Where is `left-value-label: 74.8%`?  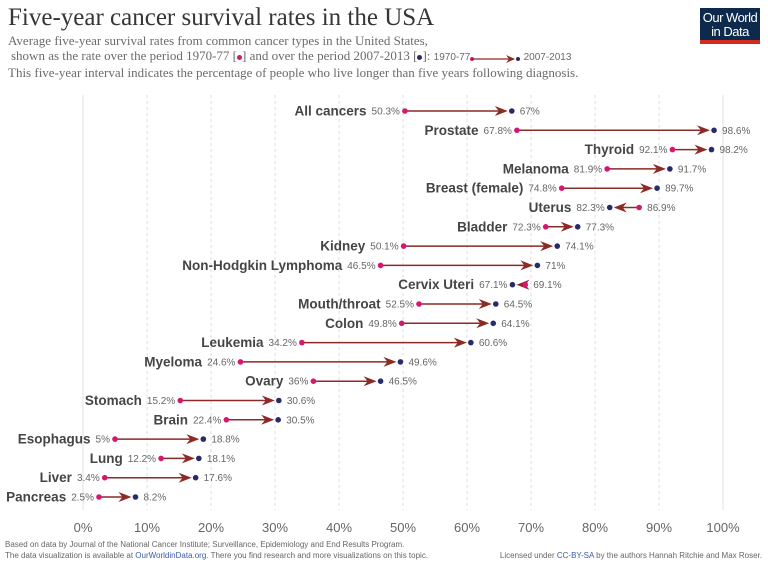
left-value-label: 74.8% is located at coordinates (542, 189).